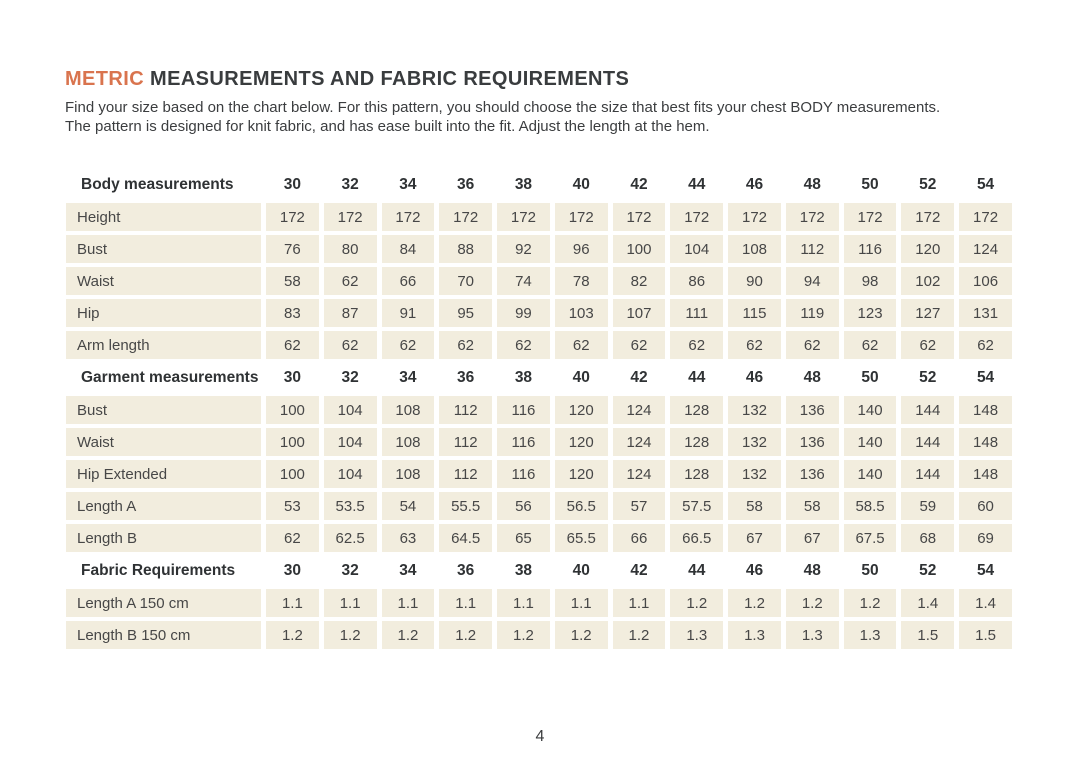  Describe the element at coordinates (292, 442) in the screenshot. I see `value-cell: 100` at that location.